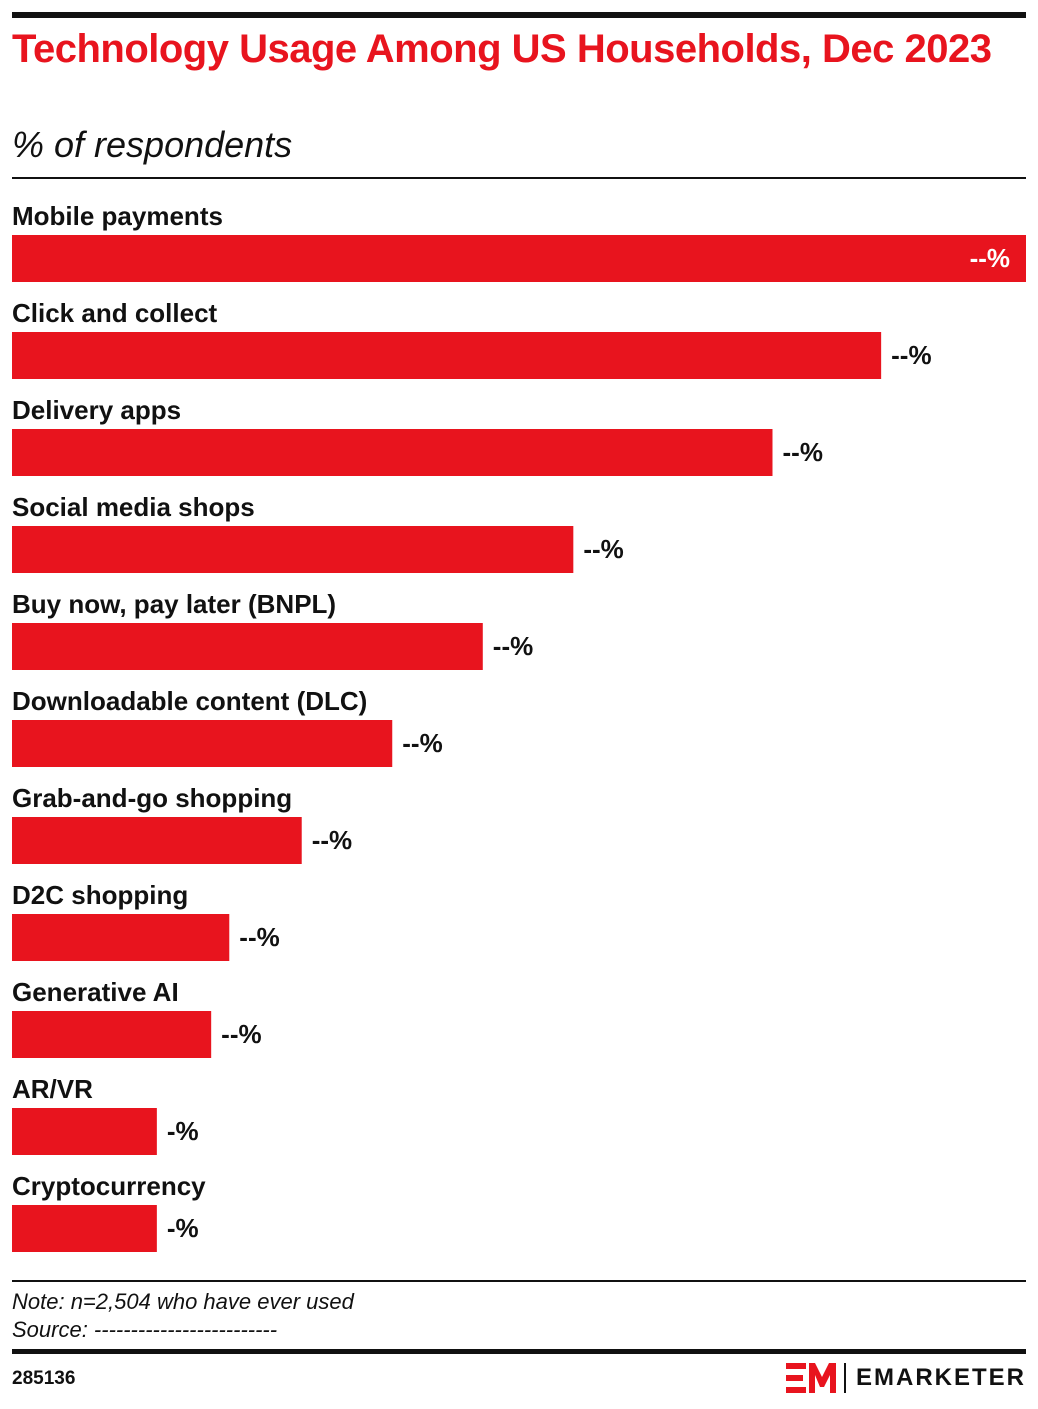 The width and height of the screenshot is (1038, 1409). I want to click on category-label-click-and-collect: Click and collect, so click(115, 313).